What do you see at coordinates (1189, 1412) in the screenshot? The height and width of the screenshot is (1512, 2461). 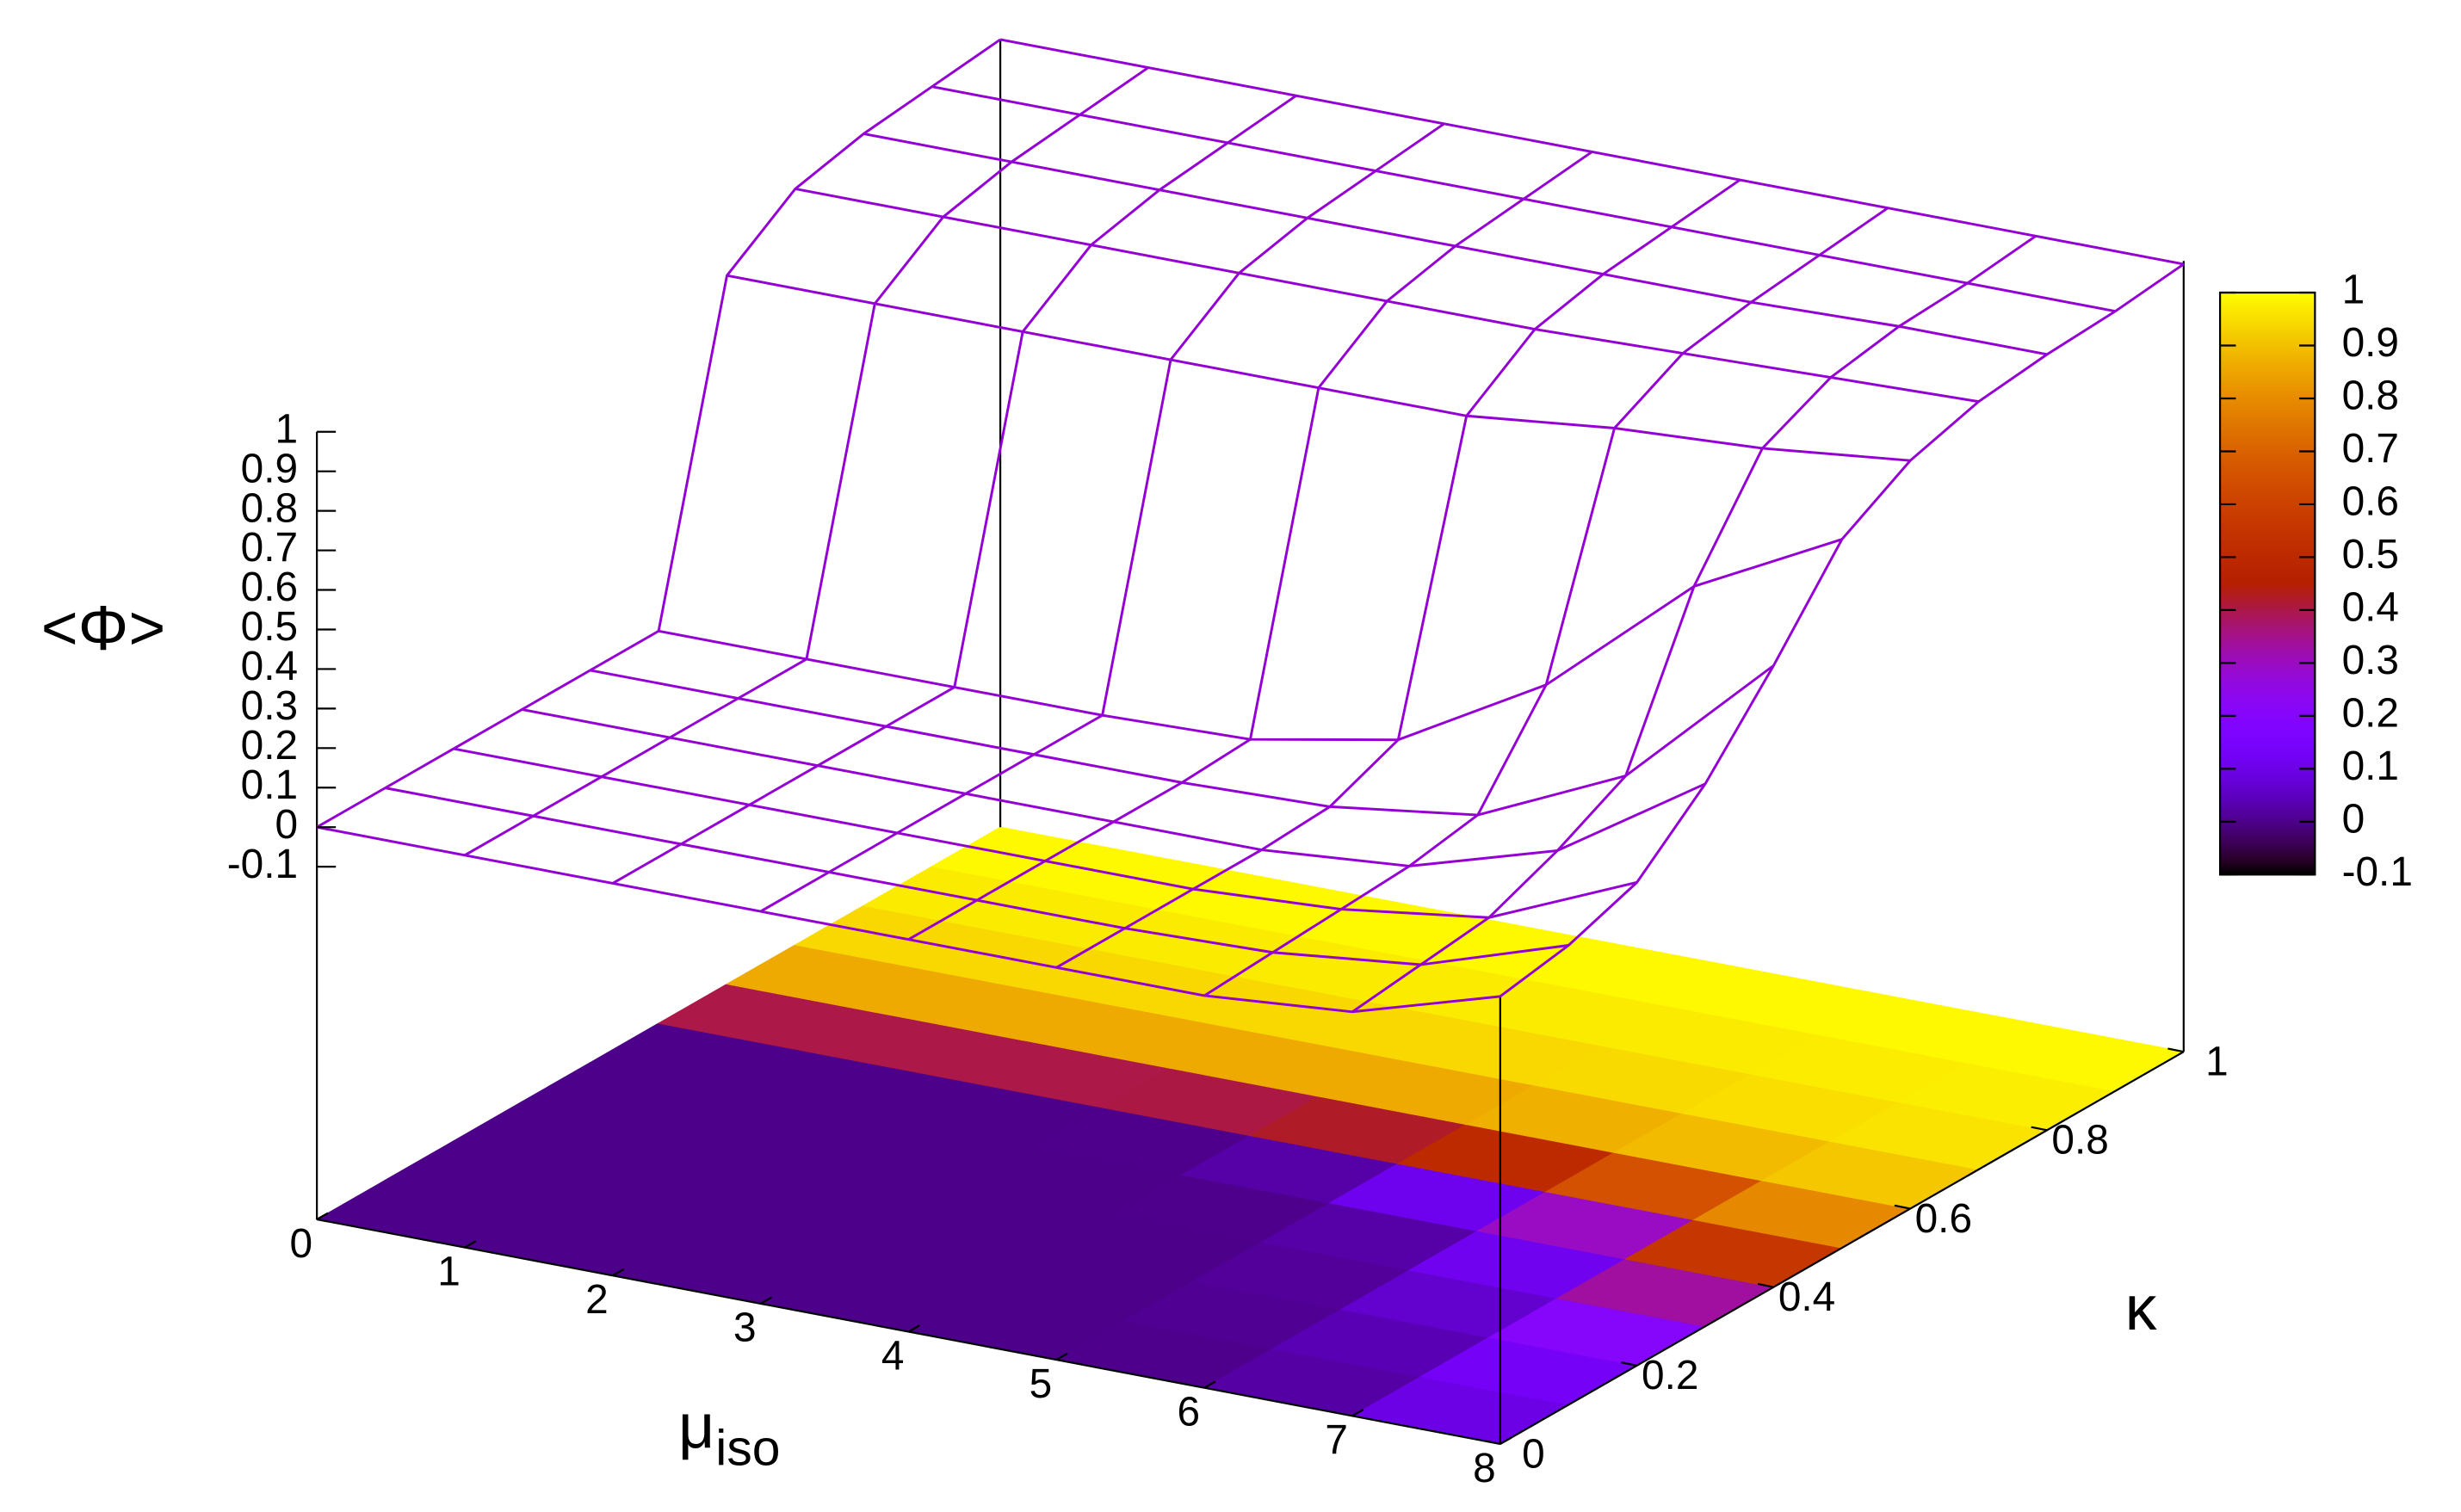 I see `x-tick-label: 6` at bounding box center [1189, 1412].